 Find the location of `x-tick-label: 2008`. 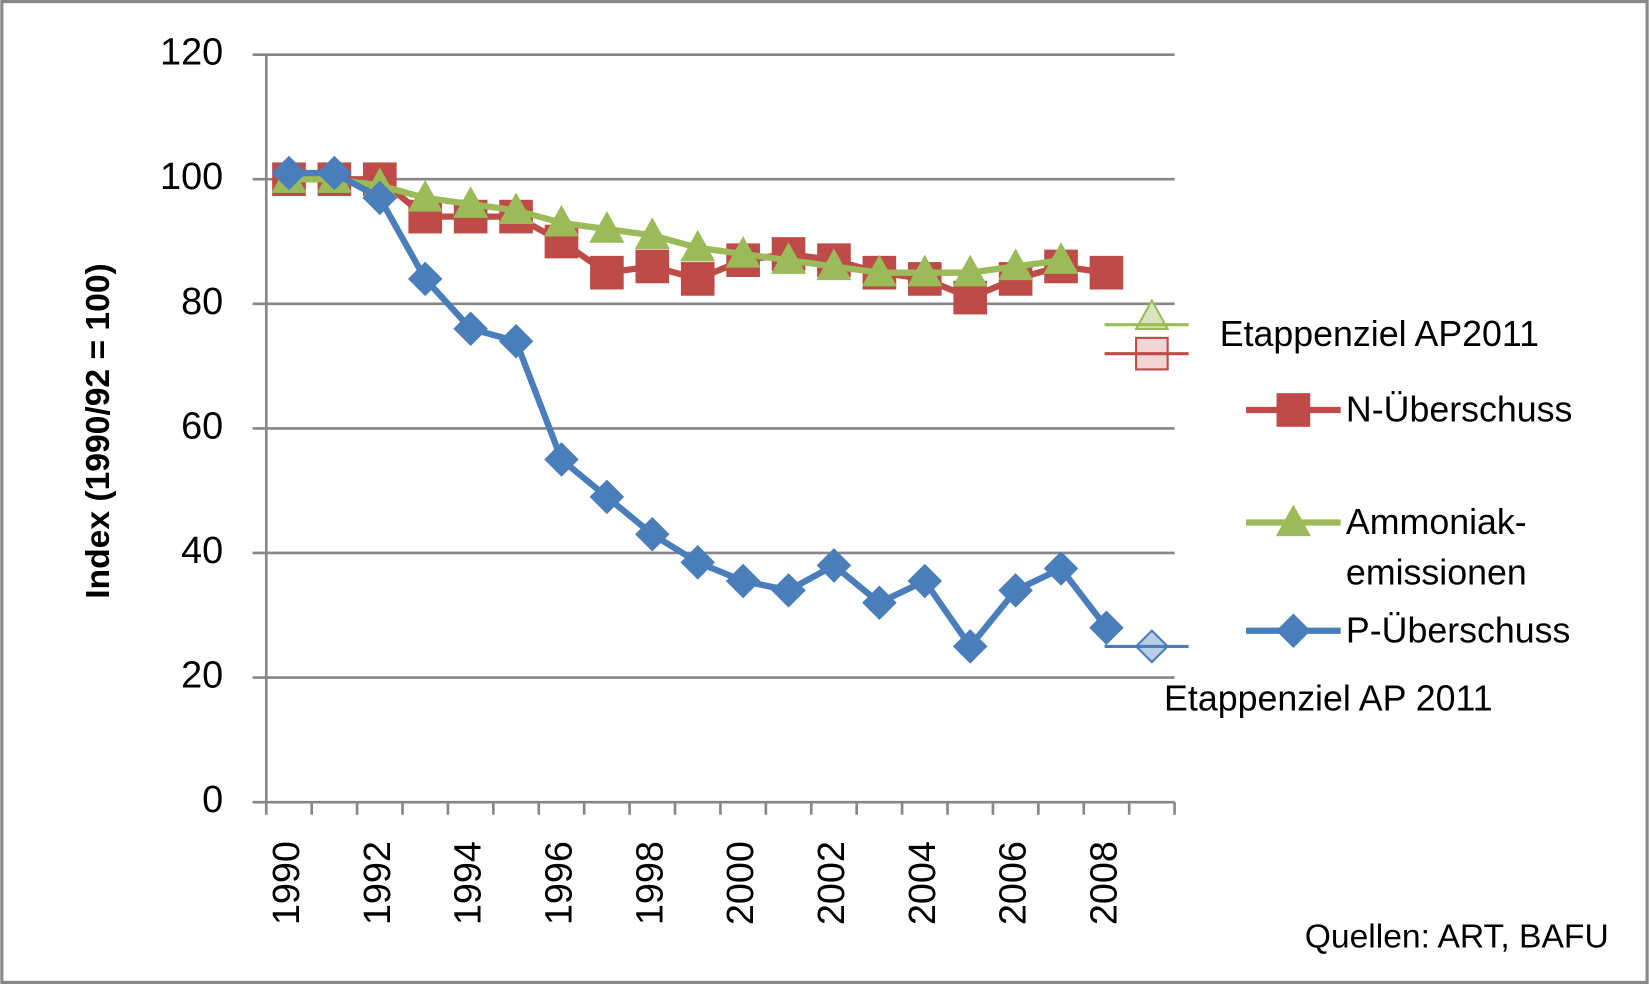

x-tick-label: 2008 is located at coordinates (1104, 883).